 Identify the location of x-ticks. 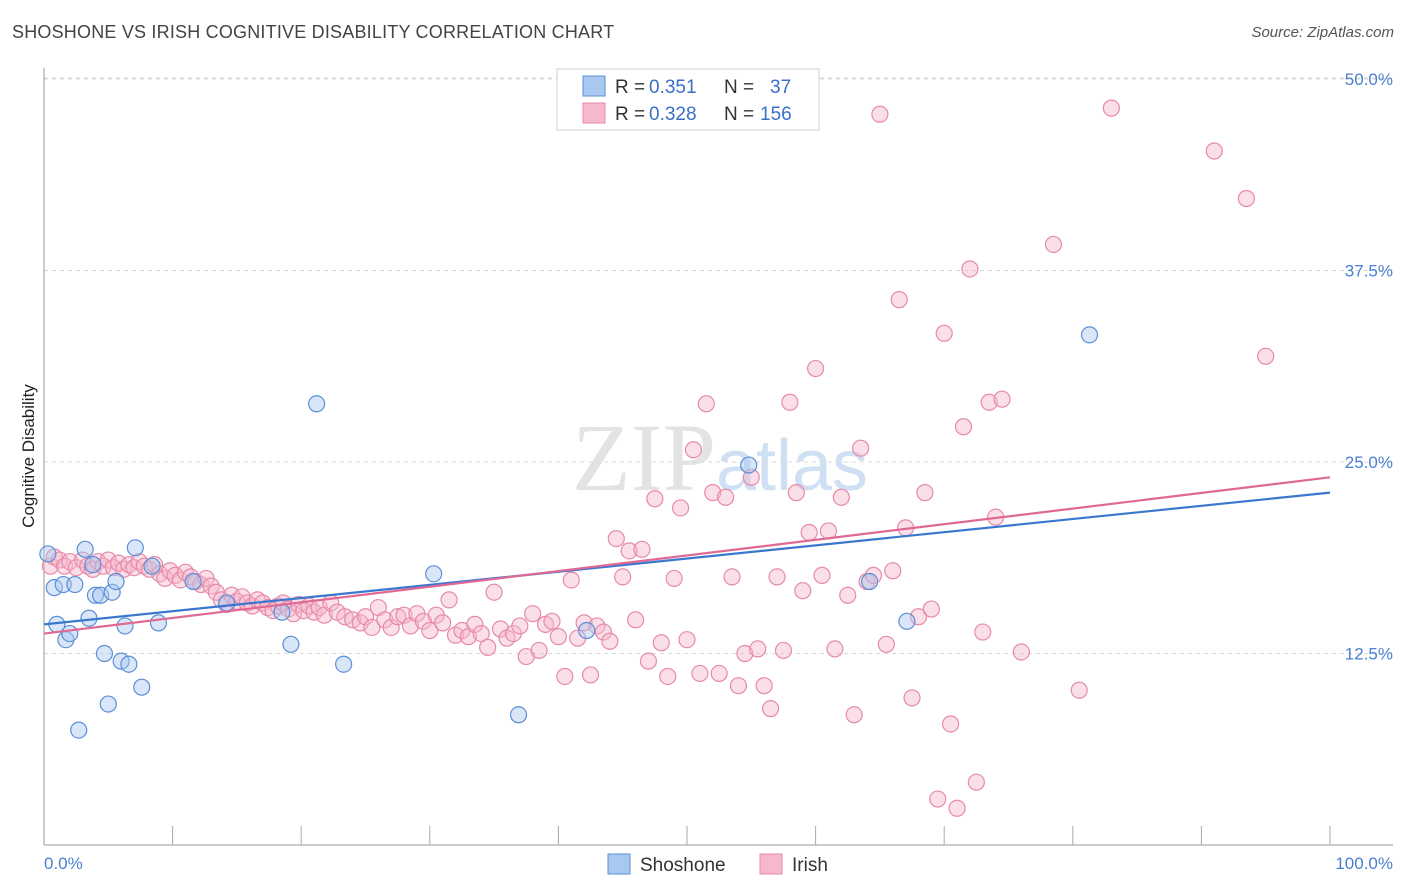
(751, 835).